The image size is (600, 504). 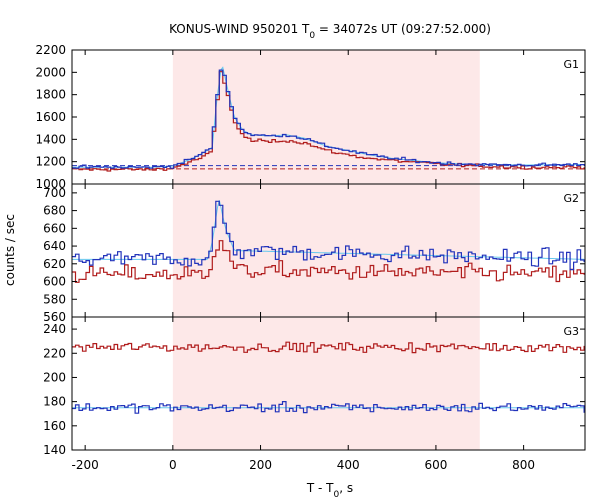 I want to click on g1-ytick-label: 1000, so click(x=50, y=184).